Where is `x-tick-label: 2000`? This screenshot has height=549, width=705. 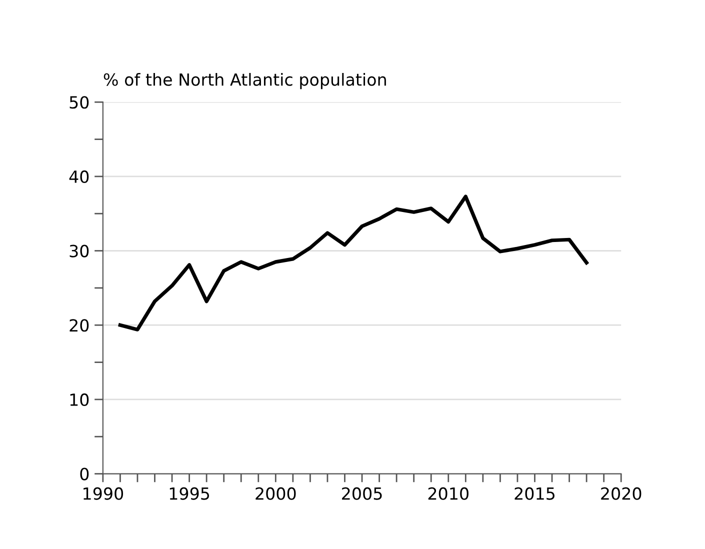 x-tick-label: 2000 is located at coordinates (276, 493).